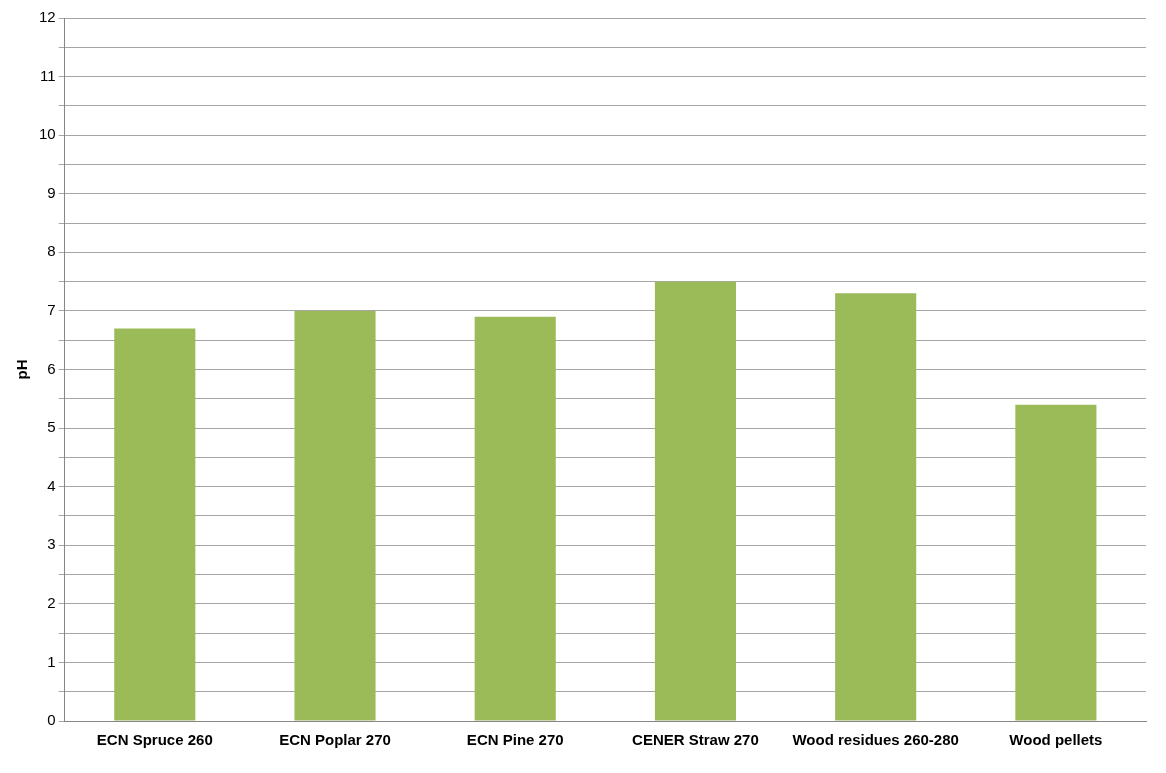 The width and height of the screenshot is (1166, 773). What do you see at coordinates (51, 427) in the screenshot?
I see `y-tick-label: 5` at bounding box center [51, 427].